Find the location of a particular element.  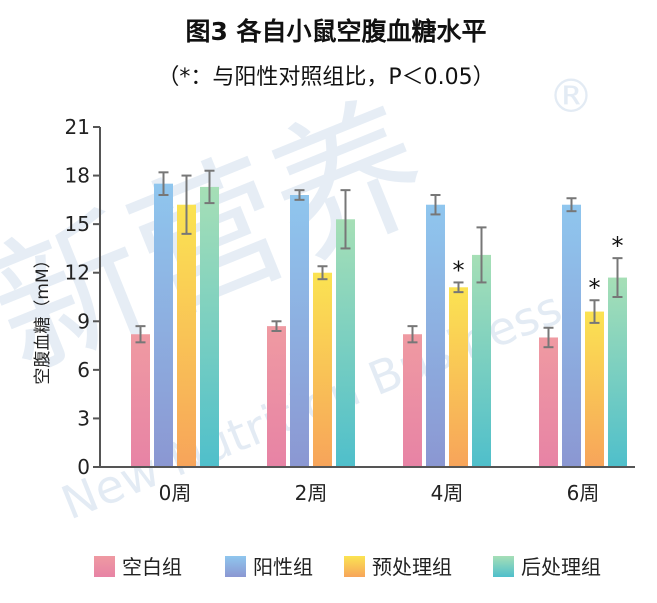

y-axis-label: 空腹血糖（mM） is located at coordinates (43, 317).